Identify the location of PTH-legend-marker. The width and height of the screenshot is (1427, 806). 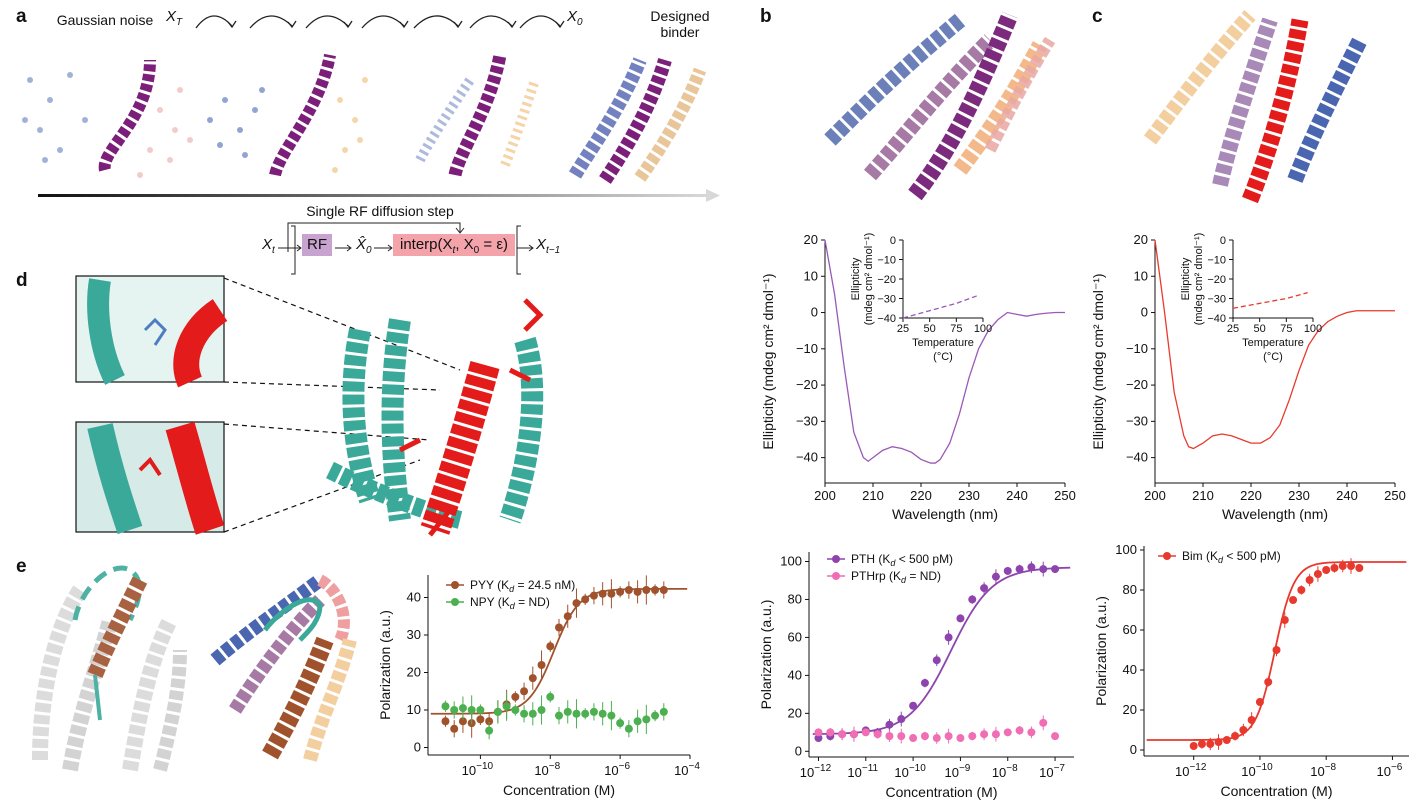
(836, 559).